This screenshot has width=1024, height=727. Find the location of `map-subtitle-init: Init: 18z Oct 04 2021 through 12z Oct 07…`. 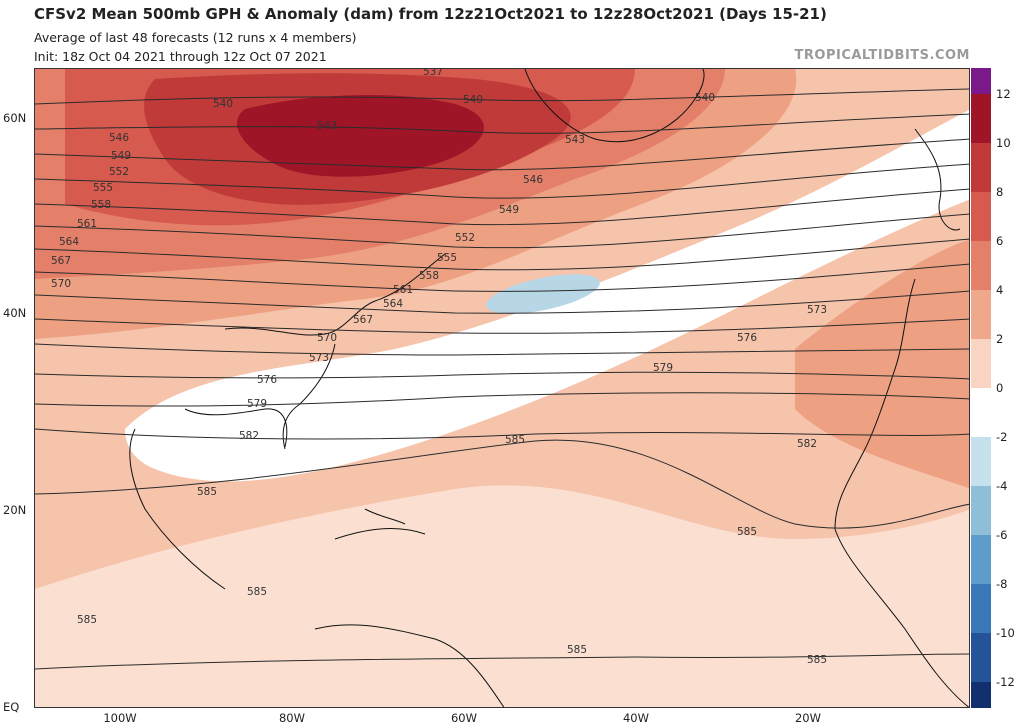

map-subtitle-init: Init: 18z Oct 04 2021 through 12z Oct 07… is located at coordinates (180, 56).